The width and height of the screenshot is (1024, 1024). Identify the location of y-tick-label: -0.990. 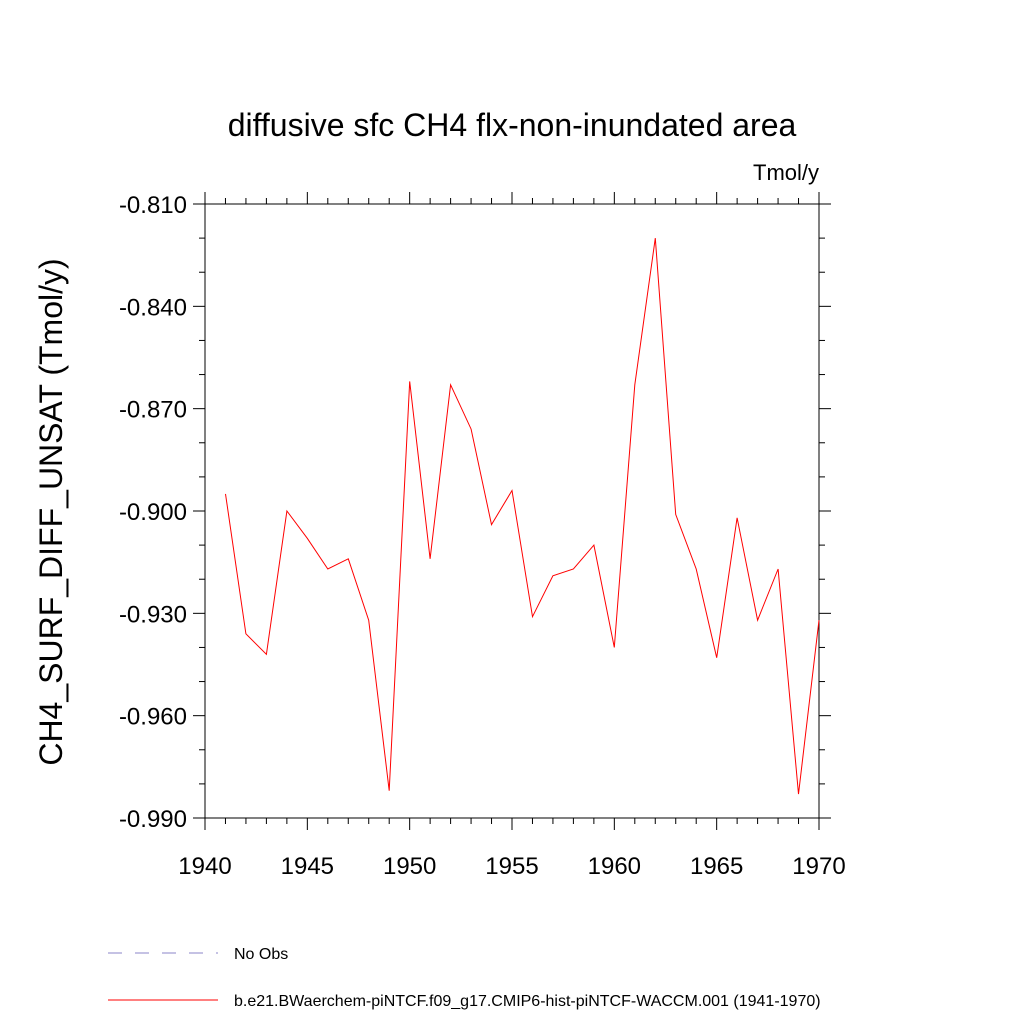
(153, 819).